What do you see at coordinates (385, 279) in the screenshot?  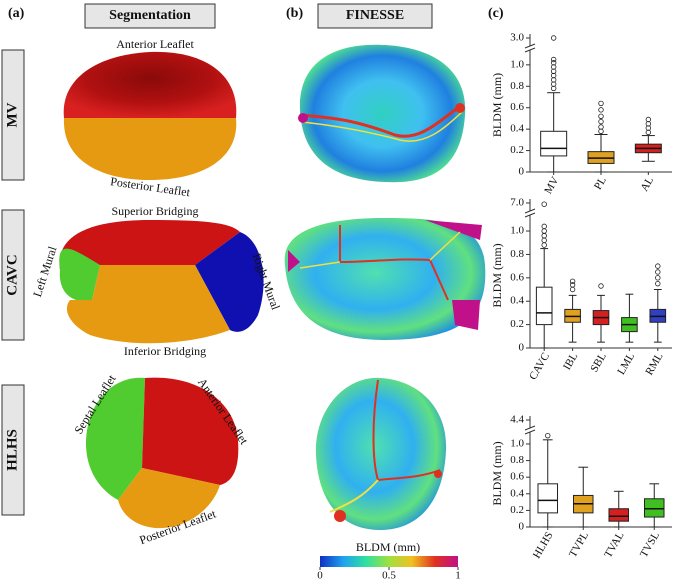 I see `cavc-heatmap` at bounding box center [385, 279].